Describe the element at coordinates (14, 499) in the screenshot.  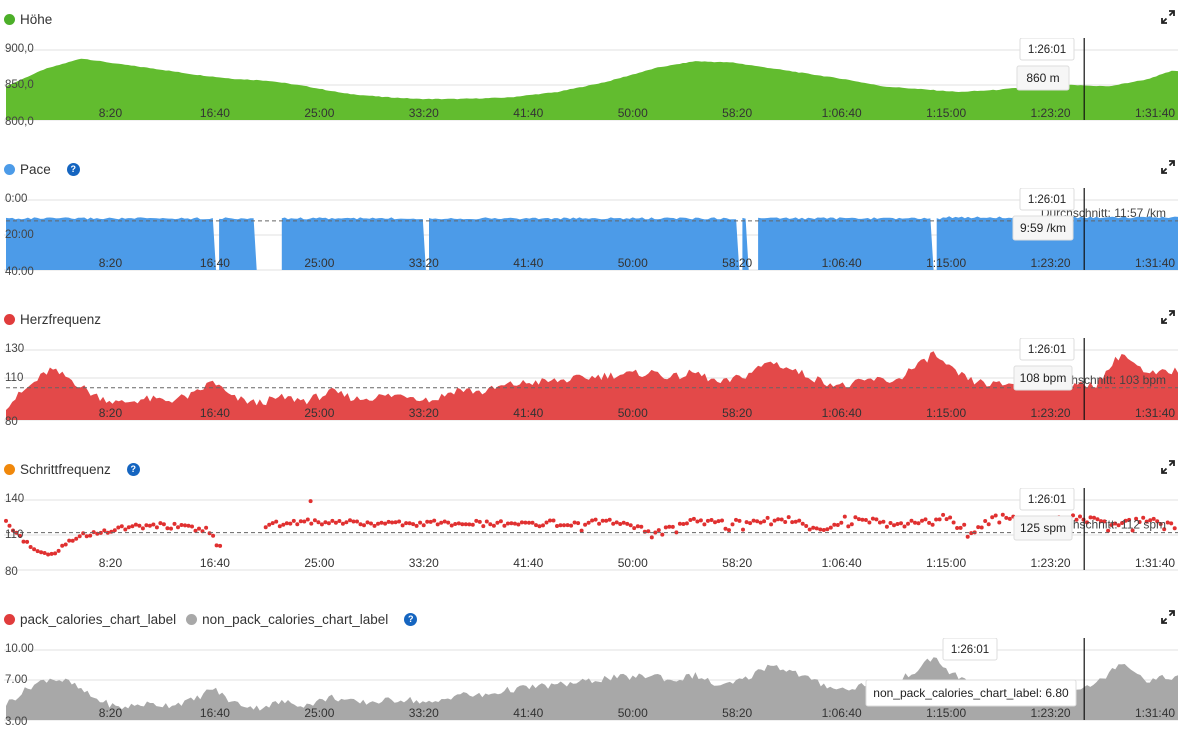
I see `y-tick-label: 140` at that location.